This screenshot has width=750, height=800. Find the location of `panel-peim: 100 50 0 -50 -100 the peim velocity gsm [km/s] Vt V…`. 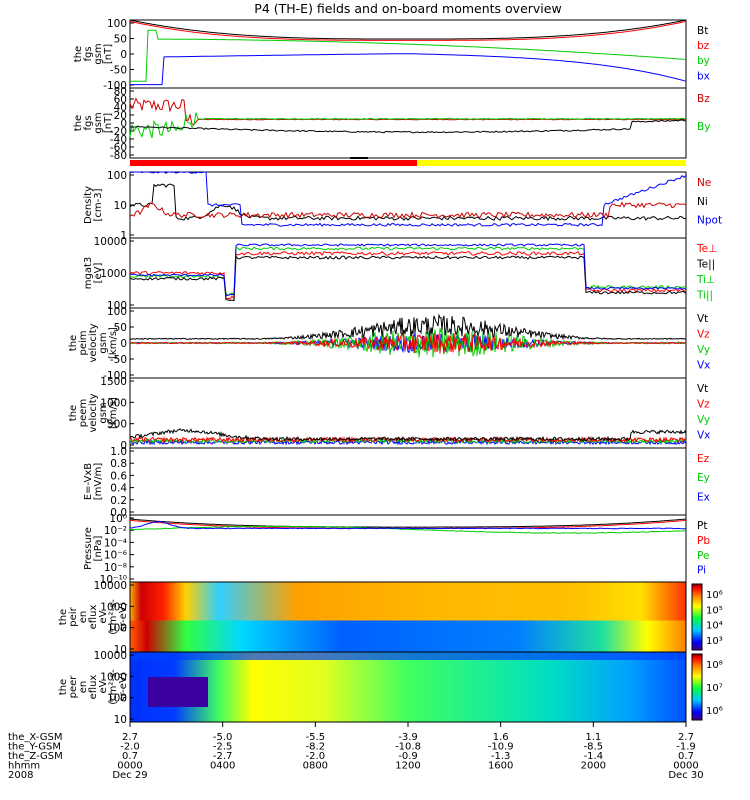

panel-peim: 100 50 0 -50 -100 the peim velocity gsm [km/s] Vt V… is located at coordinates (389, 344).